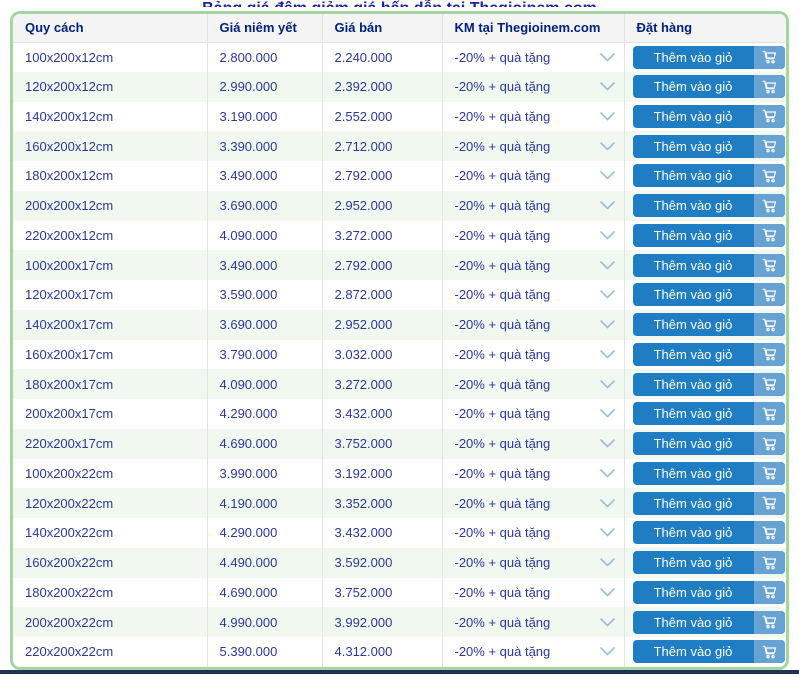 The width and height of the screenshot is (799, 676). I want to click on size-cell: 180x200x17cm, so click(69, 384).